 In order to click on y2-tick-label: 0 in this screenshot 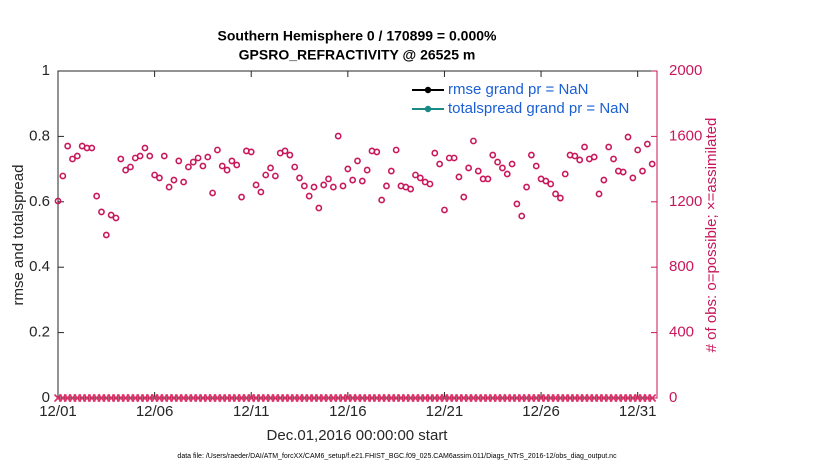, I will do `click(673, 397)`.